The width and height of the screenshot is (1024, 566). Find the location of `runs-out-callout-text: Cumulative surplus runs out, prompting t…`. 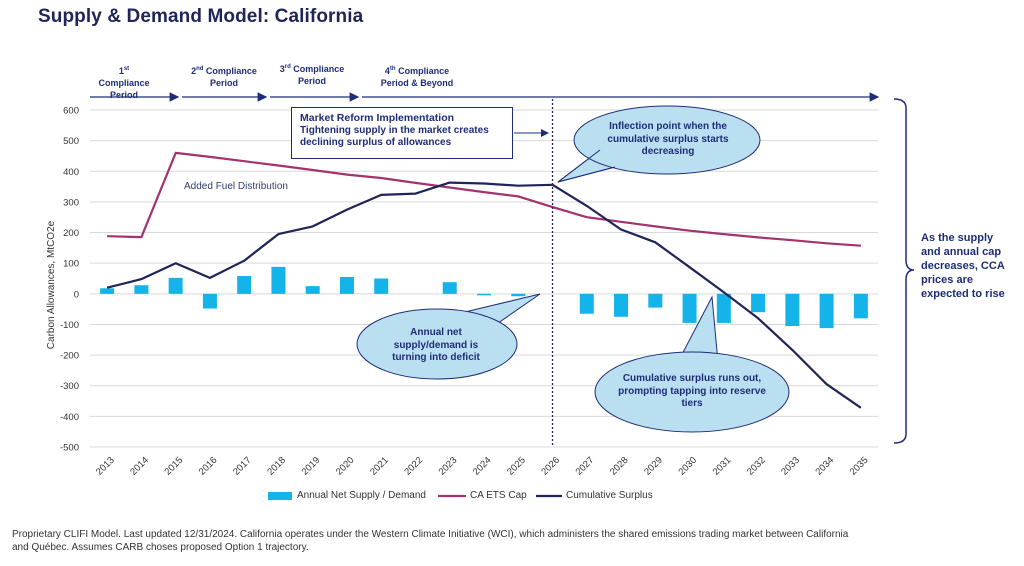

runs-out-callout-text: Cumulative surplus runs out, prompting t… is located at coordinates (692, 391).